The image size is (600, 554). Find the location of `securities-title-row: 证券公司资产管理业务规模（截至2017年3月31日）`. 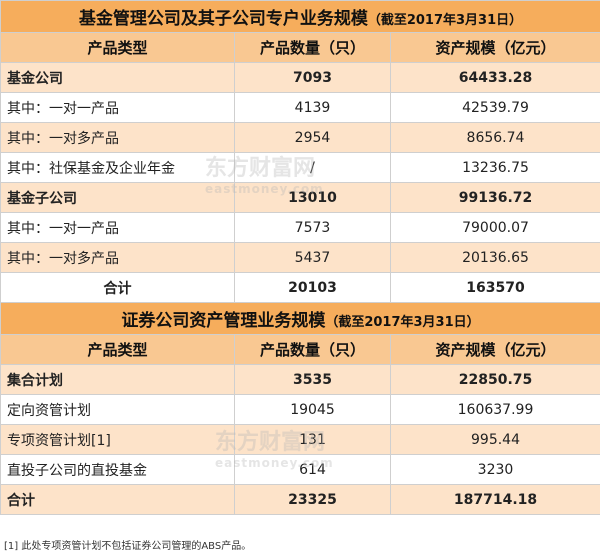

securities-title-row: 证券公司资产管理业务规模（截至2017年3月31日） is located at coordinates (300, 318).